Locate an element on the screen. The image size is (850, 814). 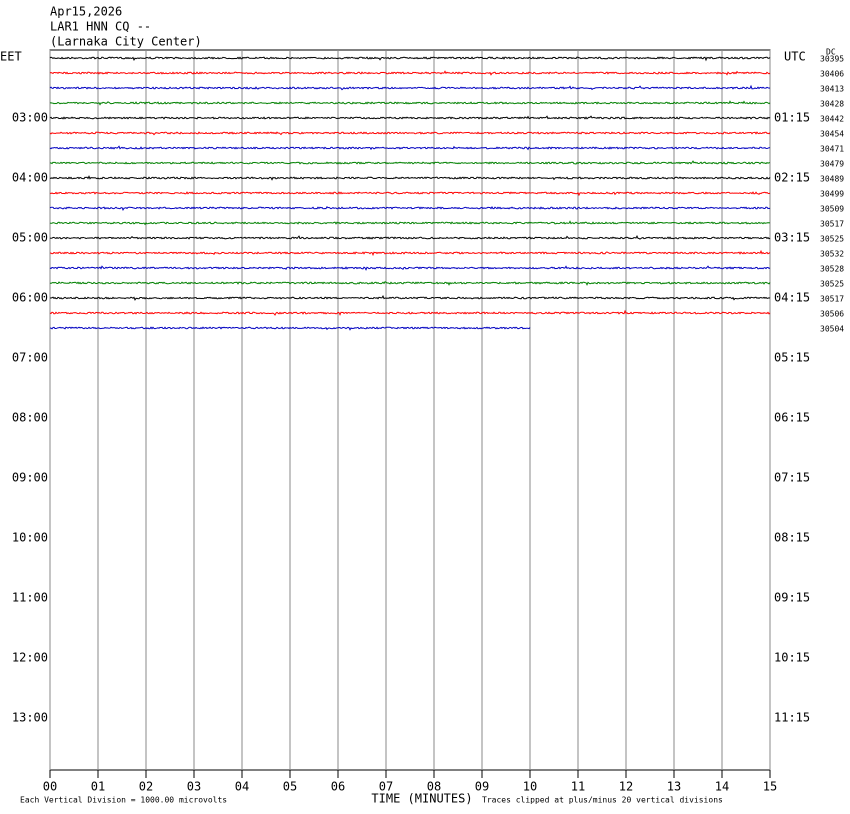
x-tick-label: 03 is located at coordinates (194, 787).